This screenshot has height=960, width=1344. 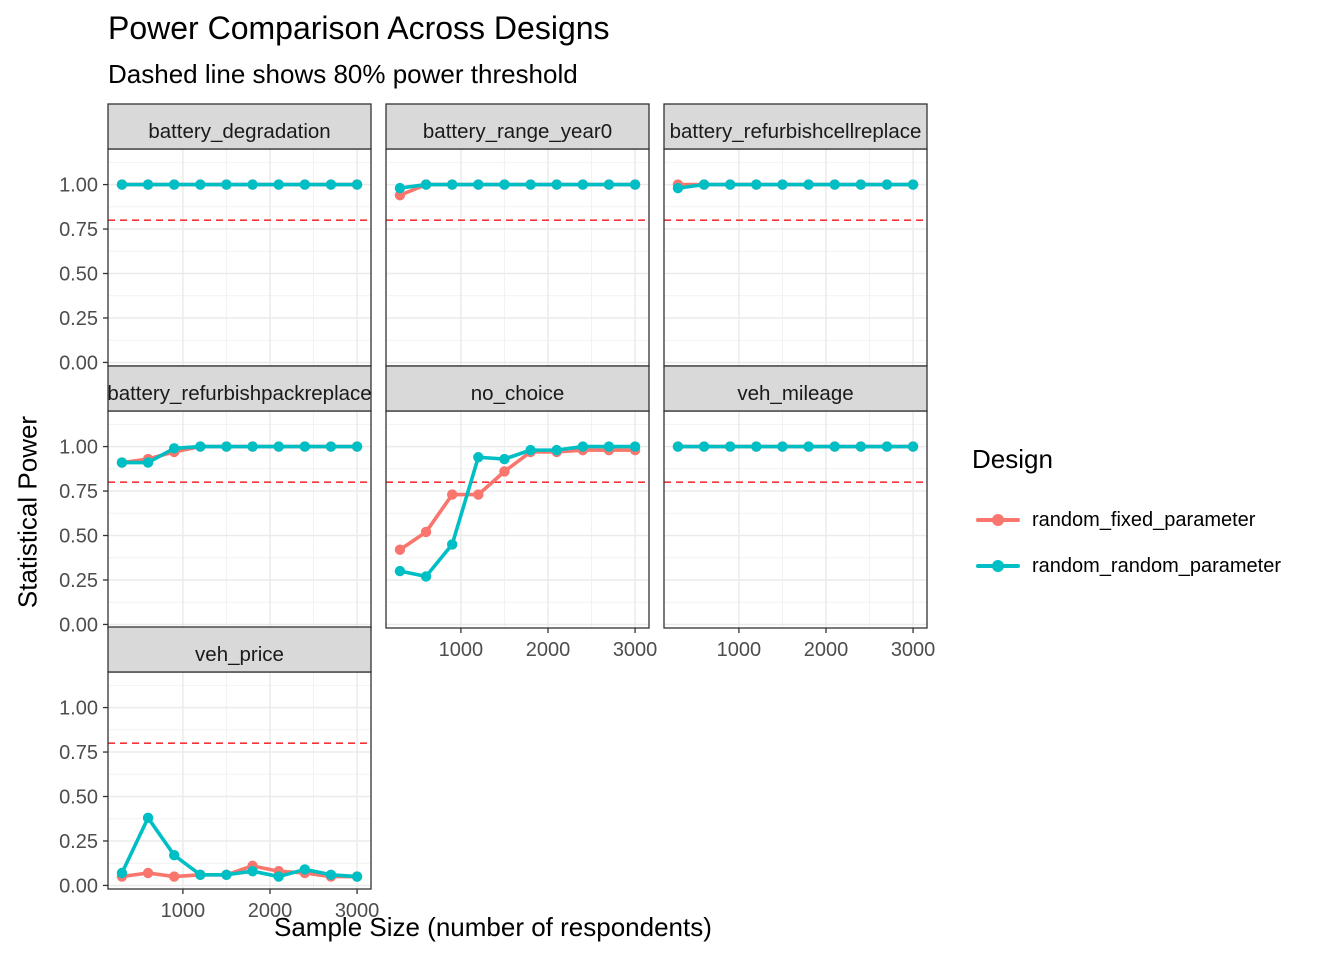 I want to click on legend-label-random: random_random_parameter, so click(x=1157, y=565).